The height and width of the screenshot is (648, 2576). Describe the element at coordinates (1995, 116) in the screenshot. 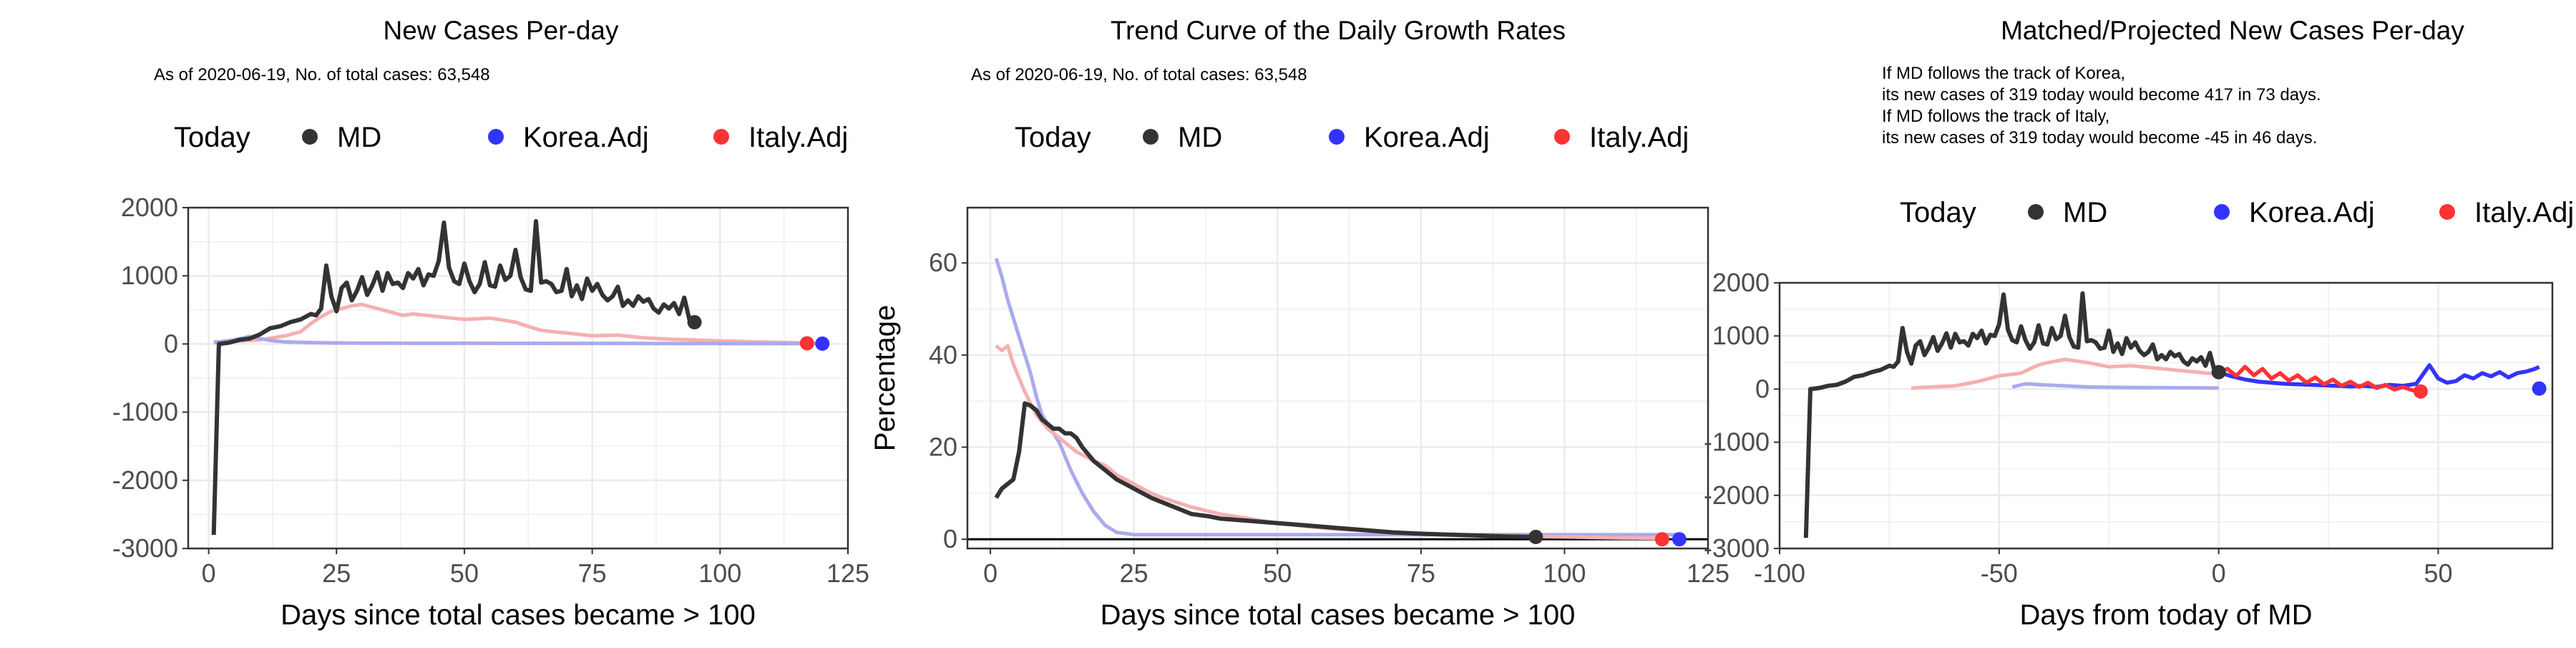

I see `chart-subtitle-line: If MD follows the track of Italy,` at that location.